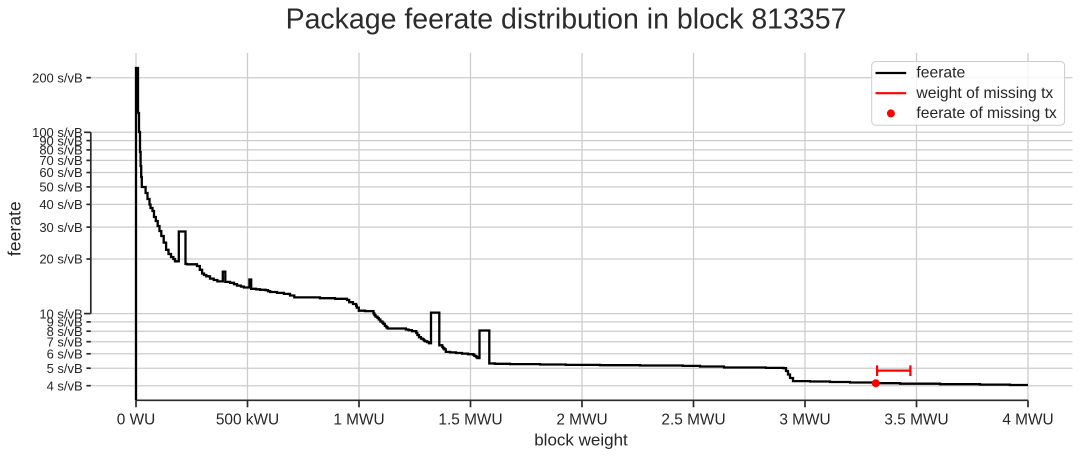 Image resolution: width=1080 pixels, height=457 pixels. I want to click on svg-text: 10 s/vB, so click(60, 313).